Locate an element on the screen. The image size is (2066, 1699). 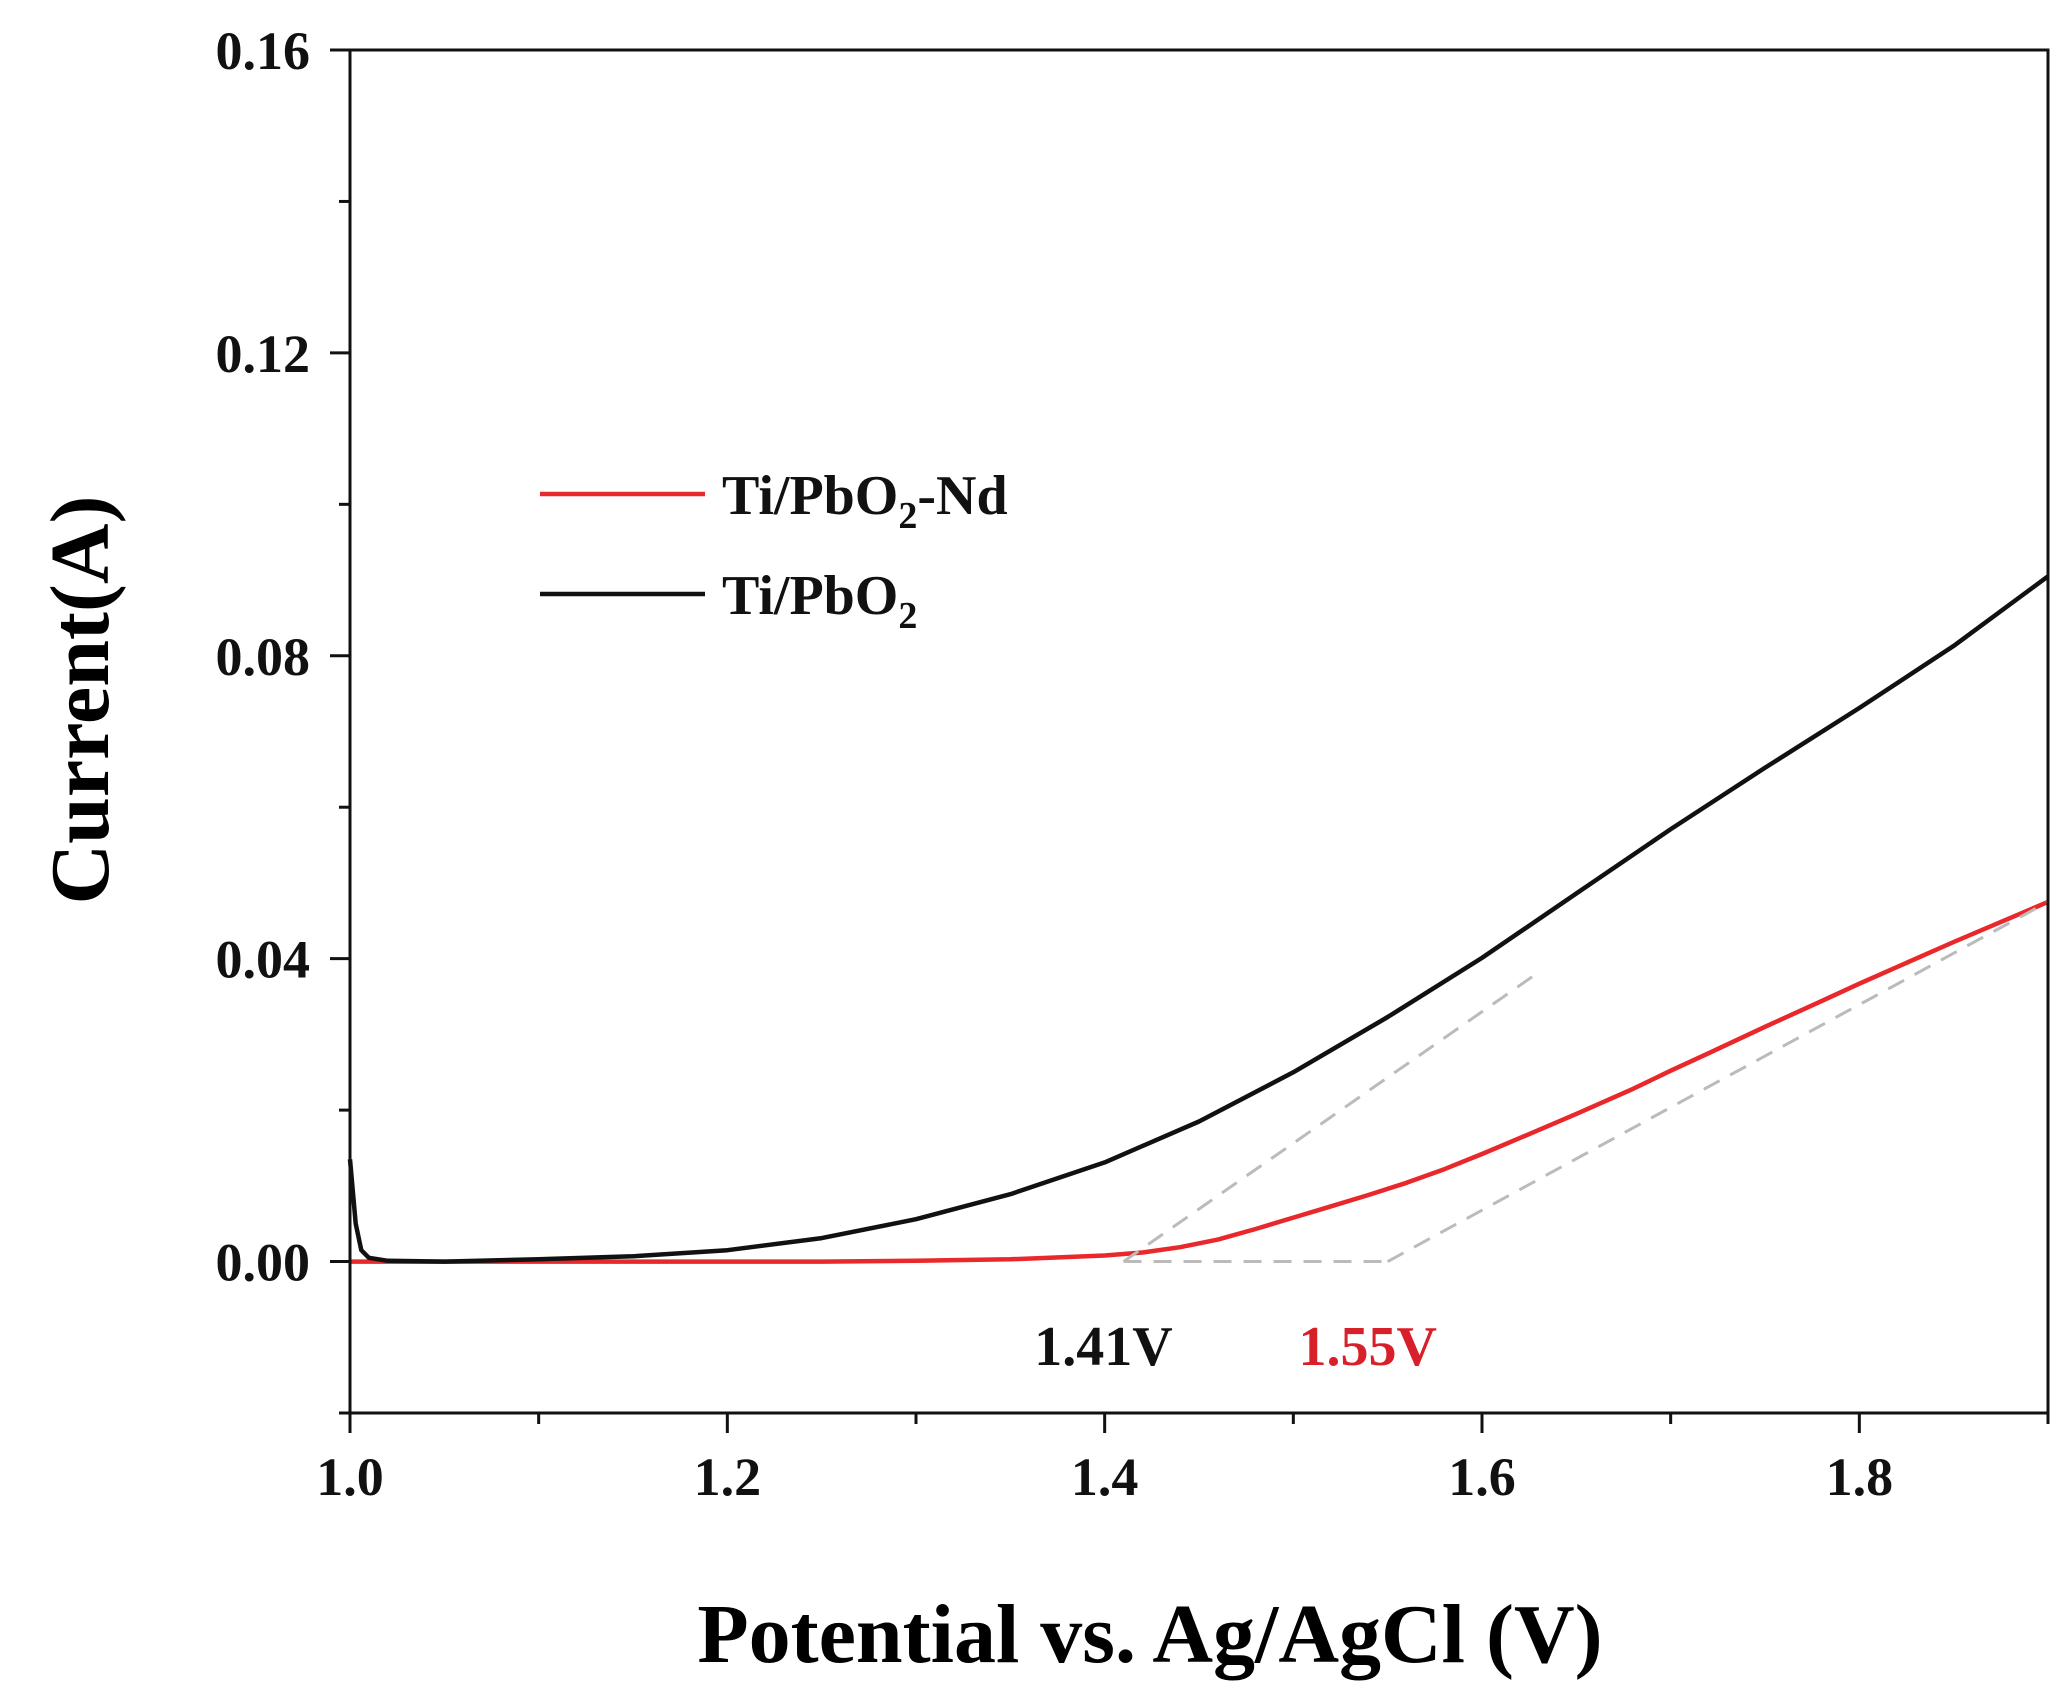
legend: Ti/PbO2-Nd Ti/PbO2 is located at coordinates (774, 551).